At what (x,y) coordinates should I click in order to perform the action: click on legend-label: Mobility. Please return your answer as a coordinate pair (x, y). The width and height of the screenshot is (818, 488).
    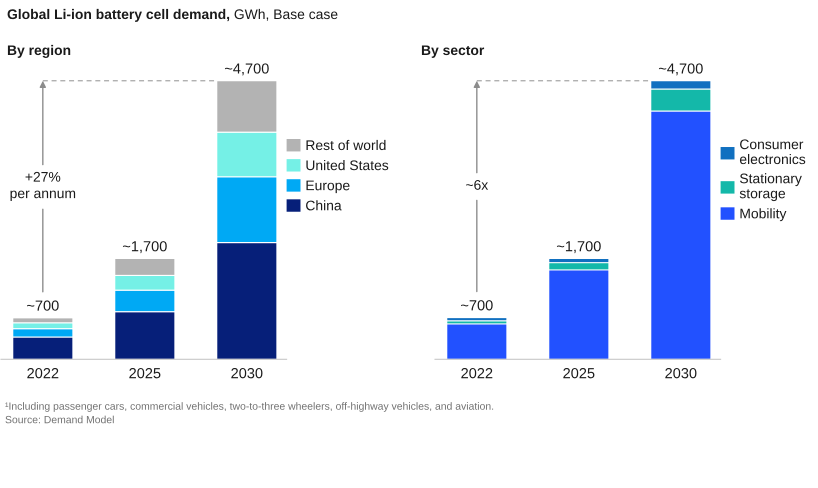
    Looking at the image, I should click on (763, 215).